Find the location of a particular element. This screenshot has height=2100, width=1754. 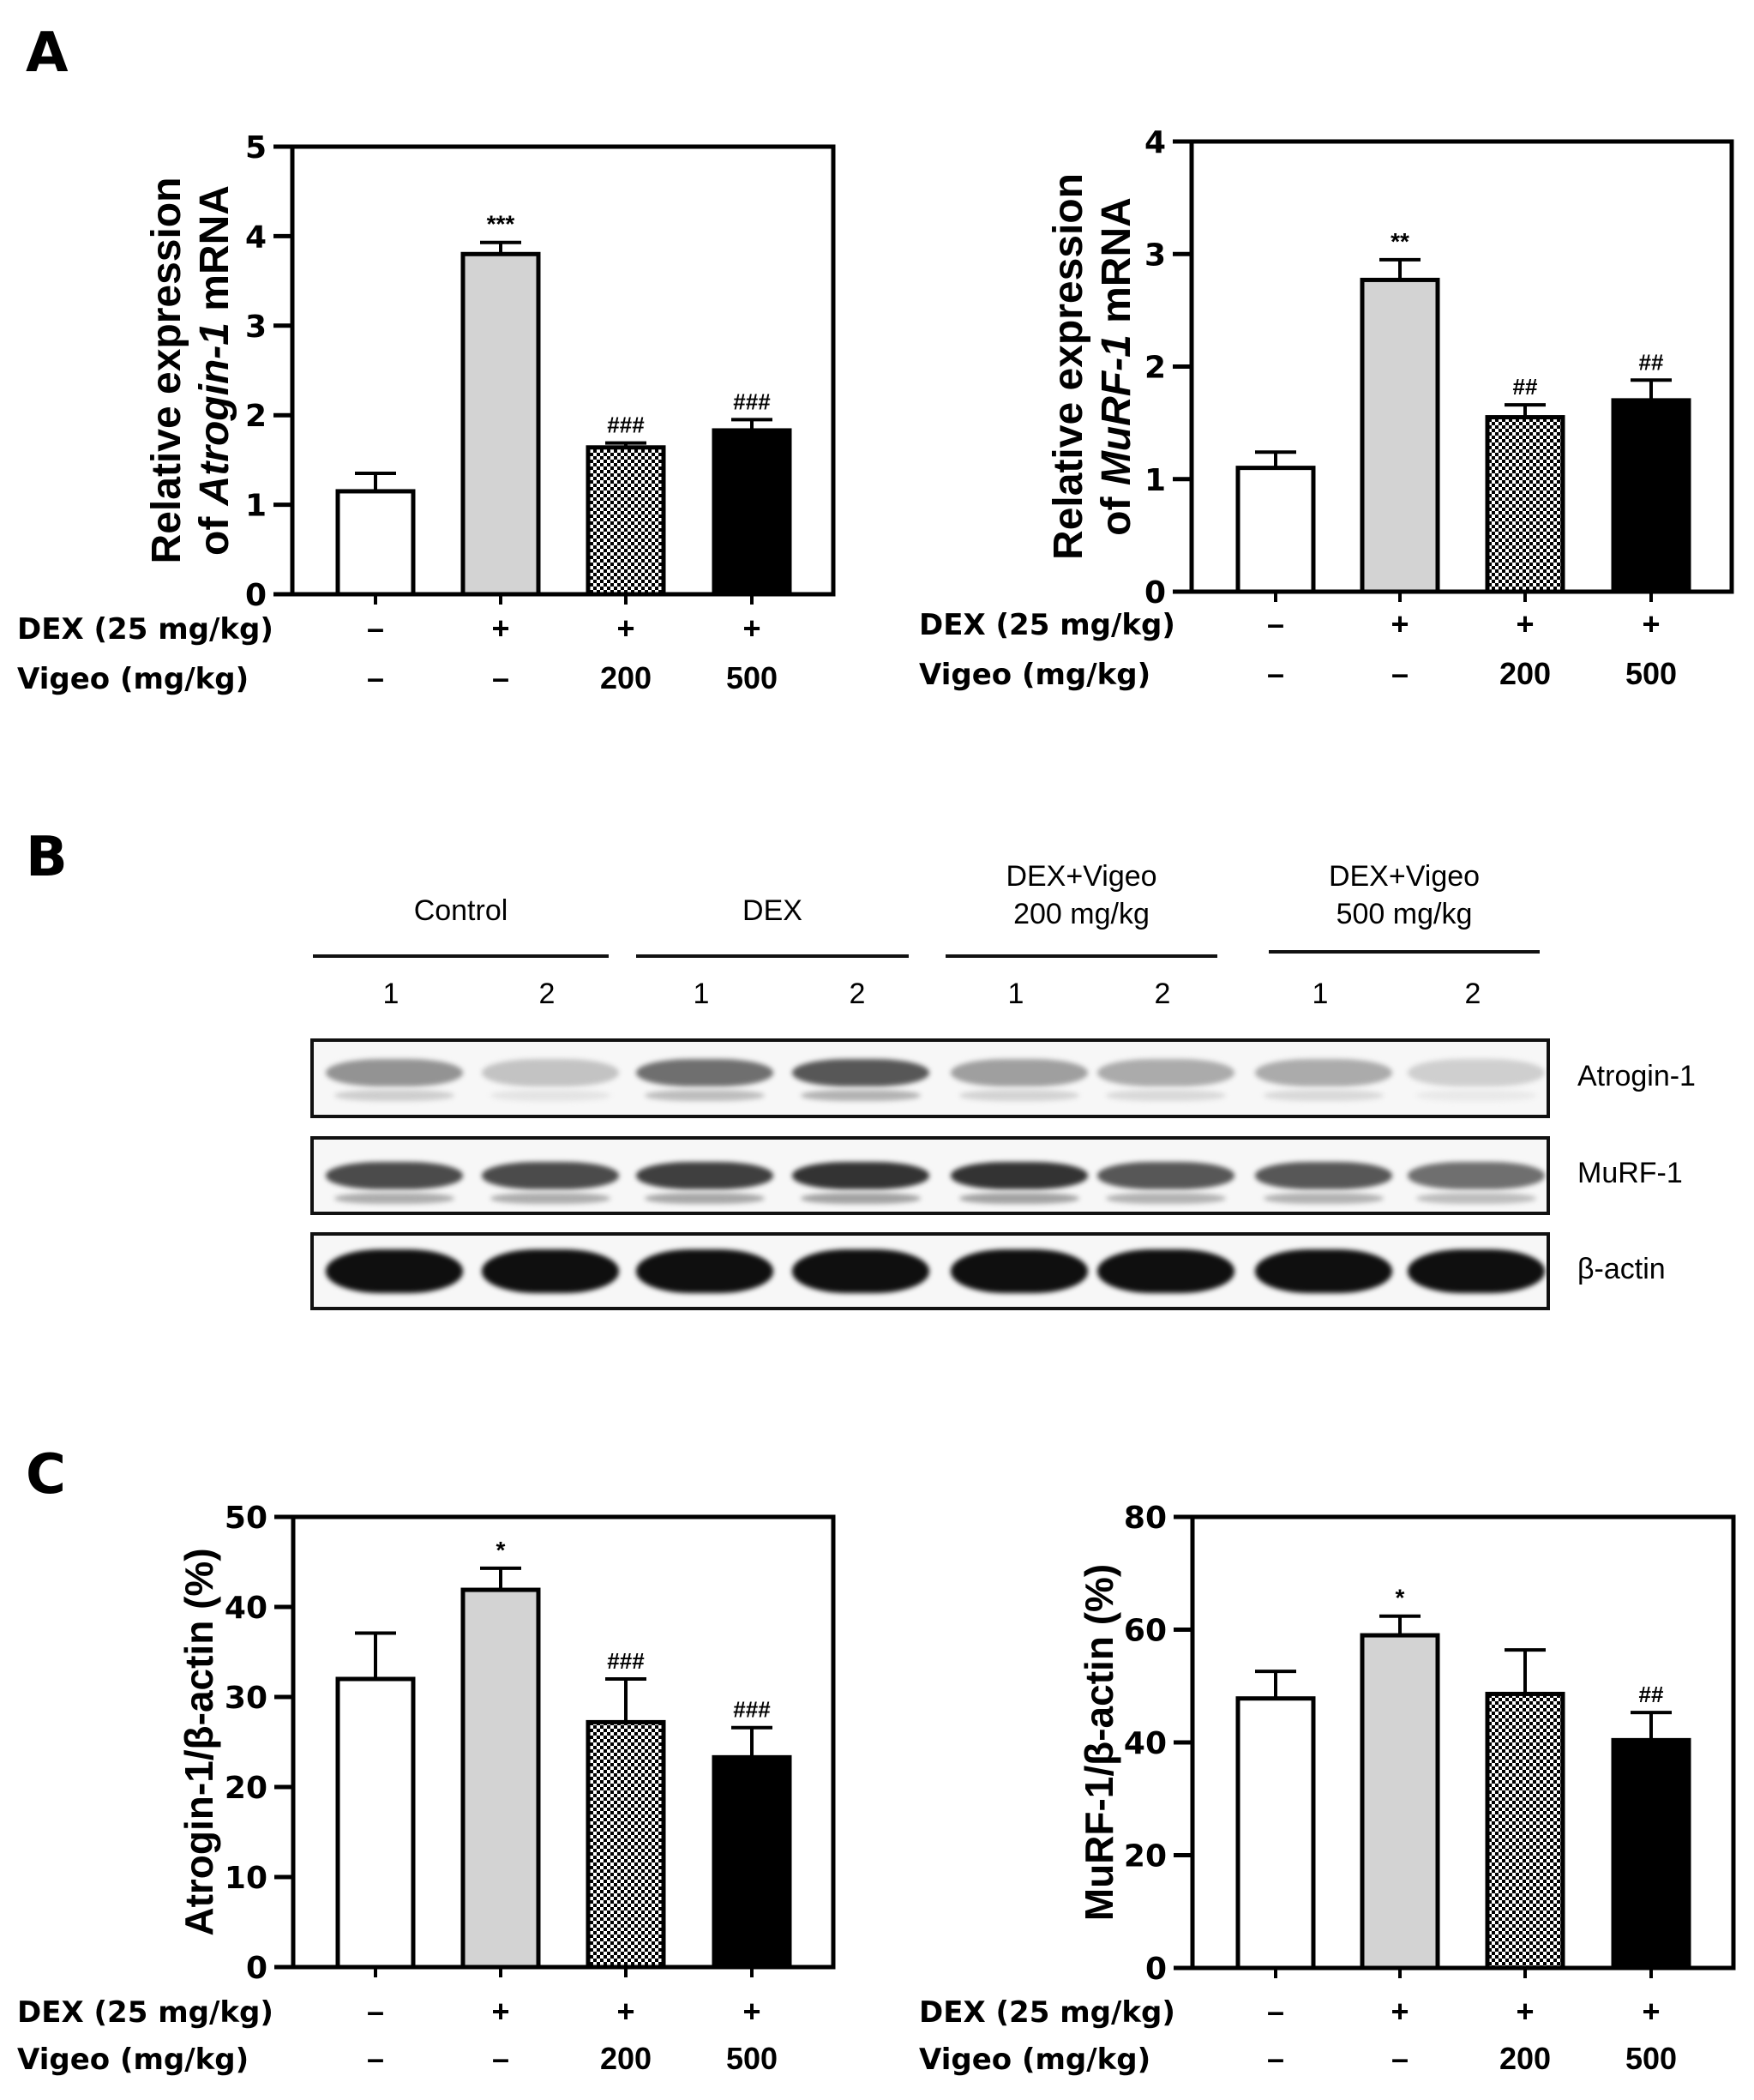

y-tick-label: 80 is located at coordinates (1145, 1518).